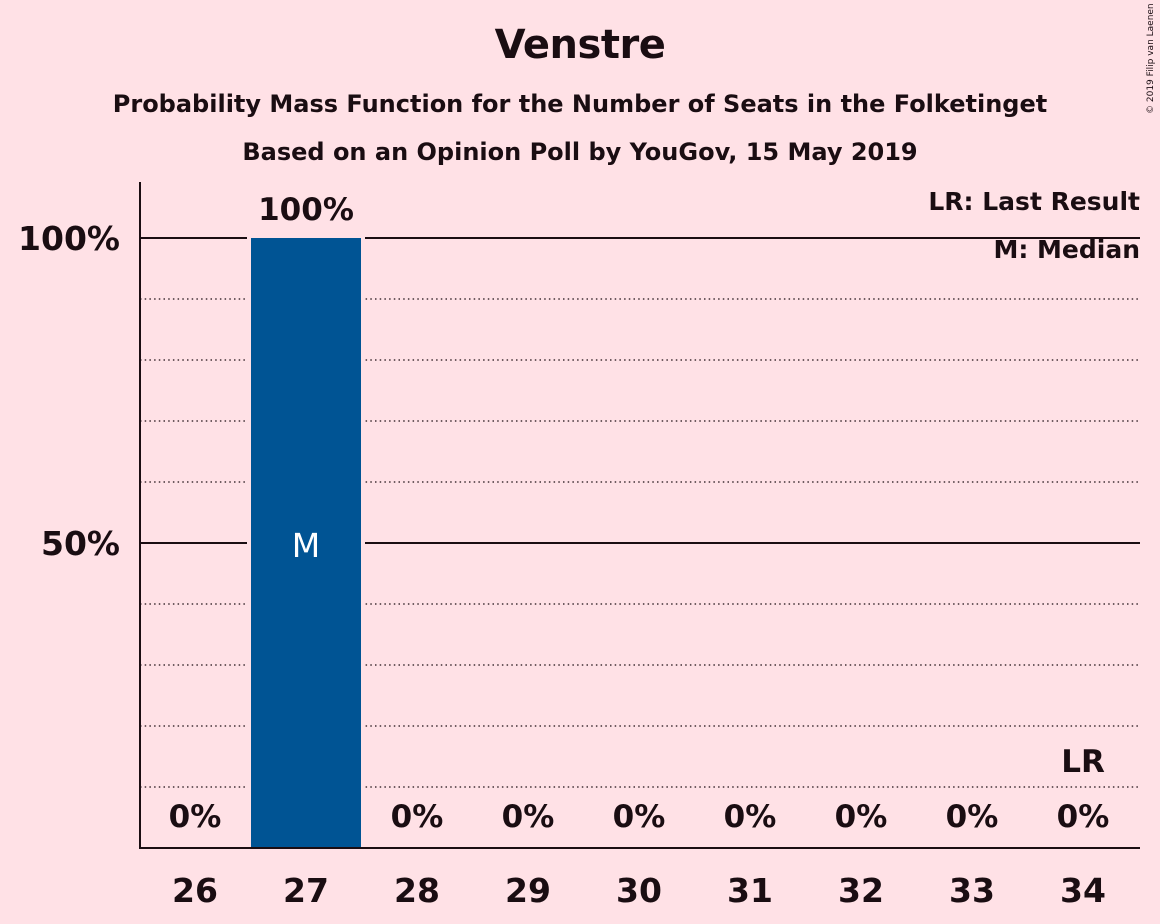 The image size is (1160, 924). What do you see at coordinates (306, 890) in the screenshot?
I see `x-tick-label: 27` at bounding box center [306, 890].